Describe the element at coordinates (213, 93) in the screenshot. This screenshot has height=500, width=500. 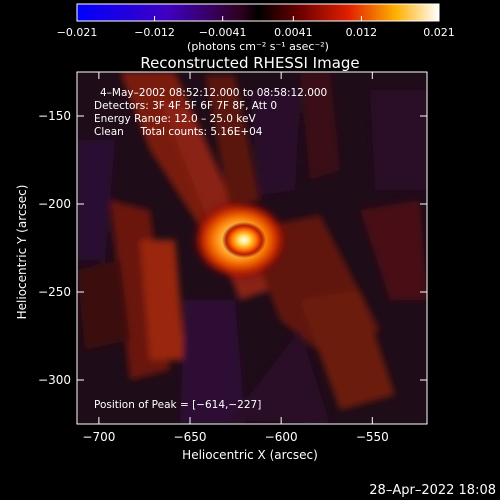
I see `annotation-time-range: 4–May–2002 08:52:12.000 to 08:58:12.000` at that location.